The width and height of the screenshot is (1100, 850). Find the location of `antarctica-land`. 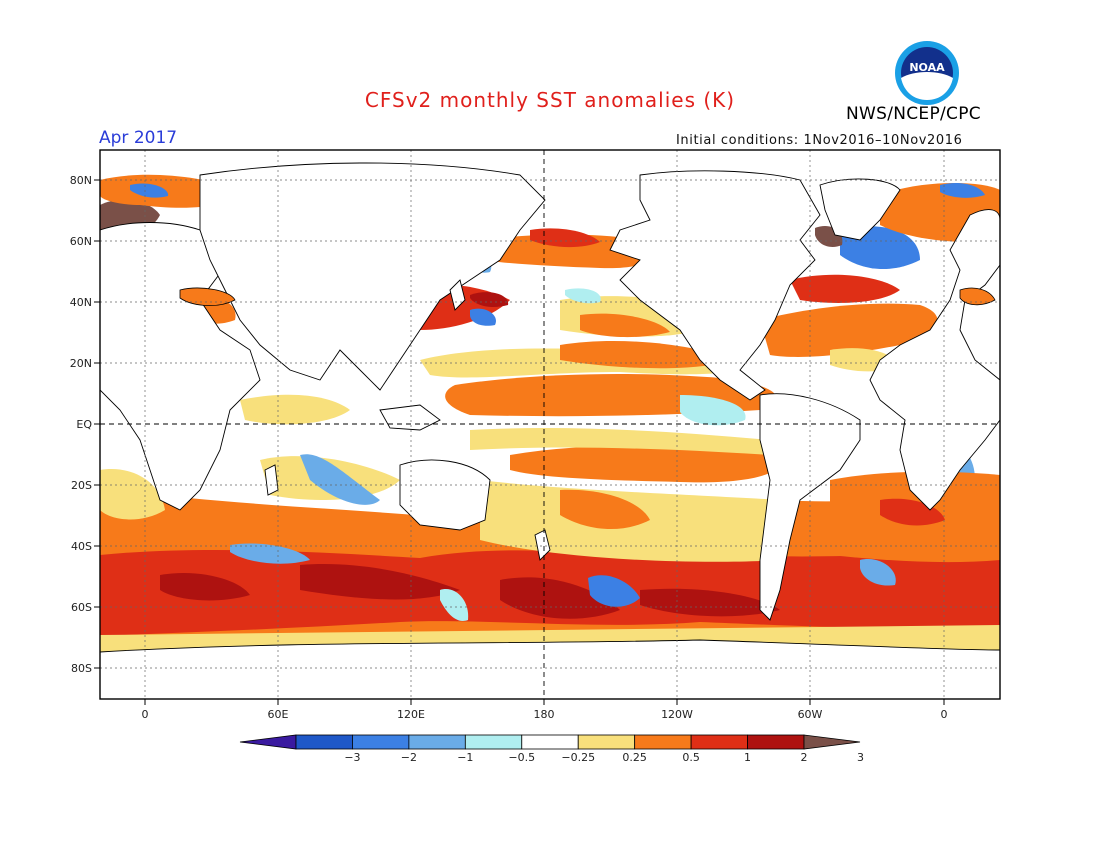

antarctica-land is located at coordinates (550, 669).